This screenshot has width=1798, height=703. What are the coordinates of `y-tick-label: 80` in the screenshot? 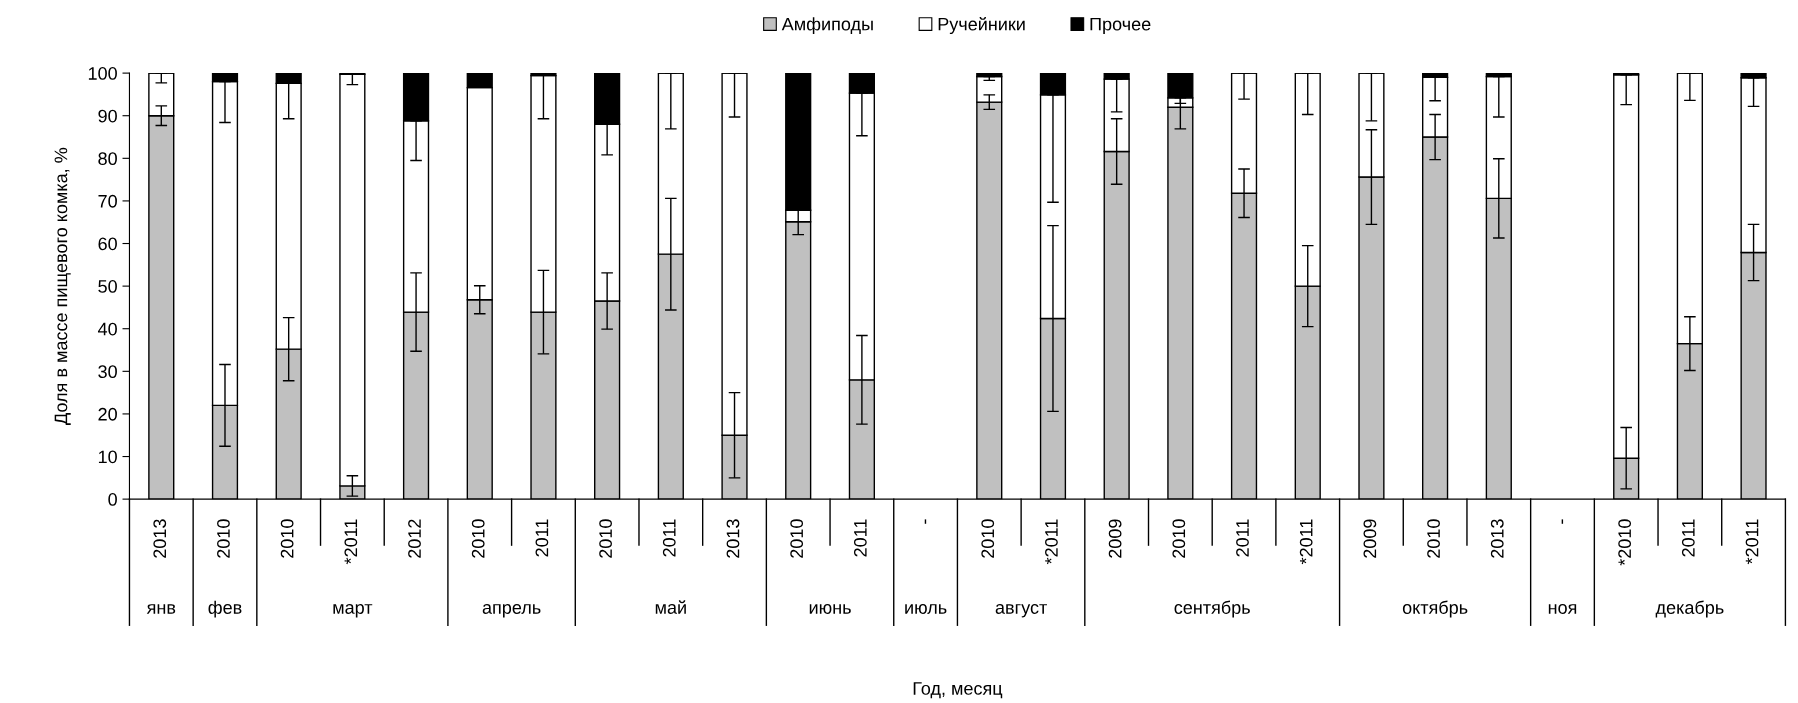 It's located at (107, 159).